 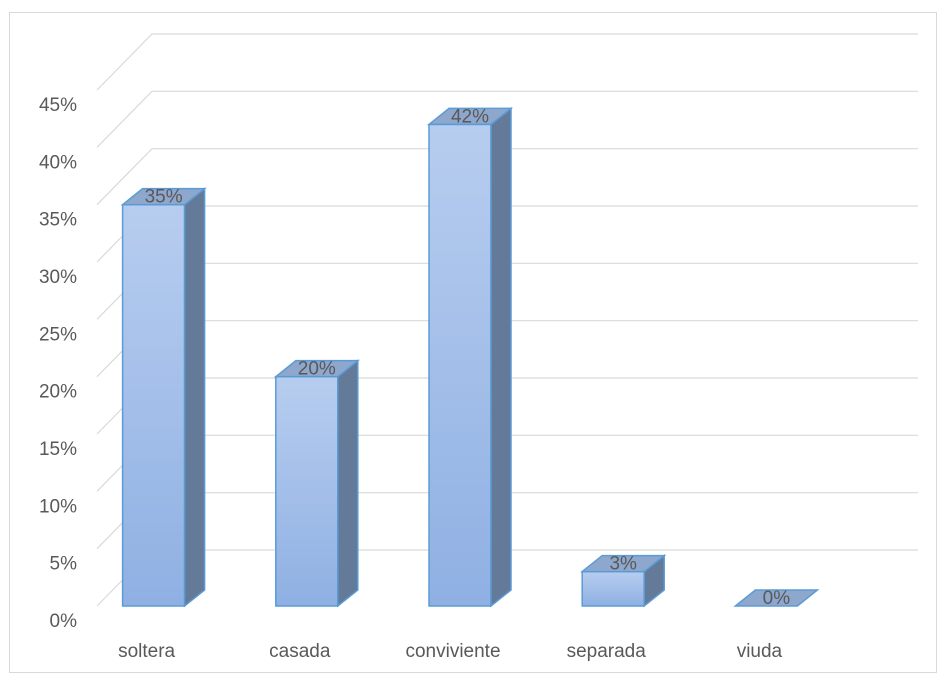 What do you see at coordinates (64, 621) in the screenshot?
I see `y-tick-label: 0%` at bounding box center [64, 621].